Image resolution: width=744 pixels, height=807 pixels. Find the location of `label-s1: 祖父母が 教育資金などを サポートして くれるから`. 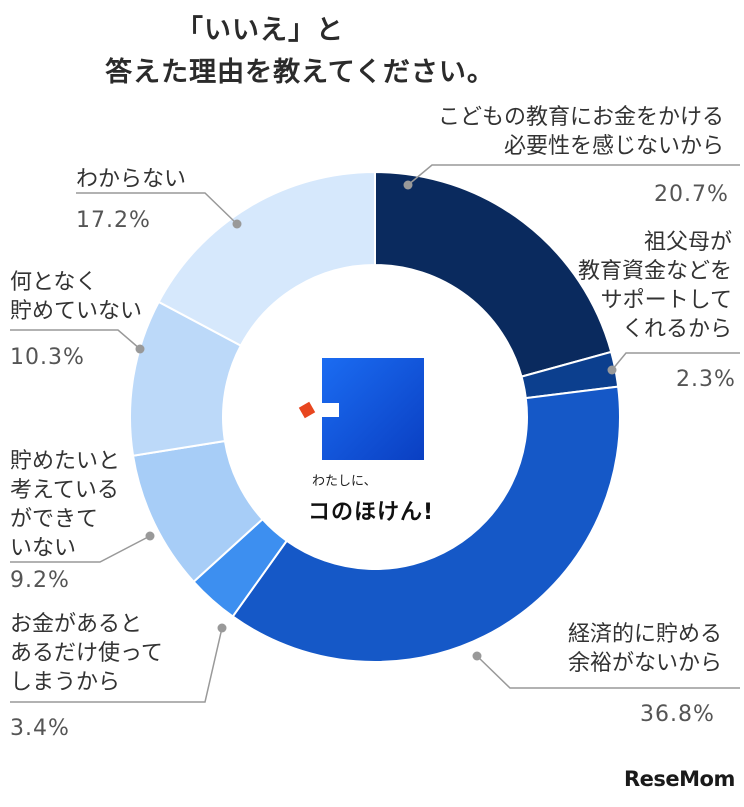

label-s1: 祖父母が 教育資金などを サポートして くれるから is located at coordinates (654, 286).